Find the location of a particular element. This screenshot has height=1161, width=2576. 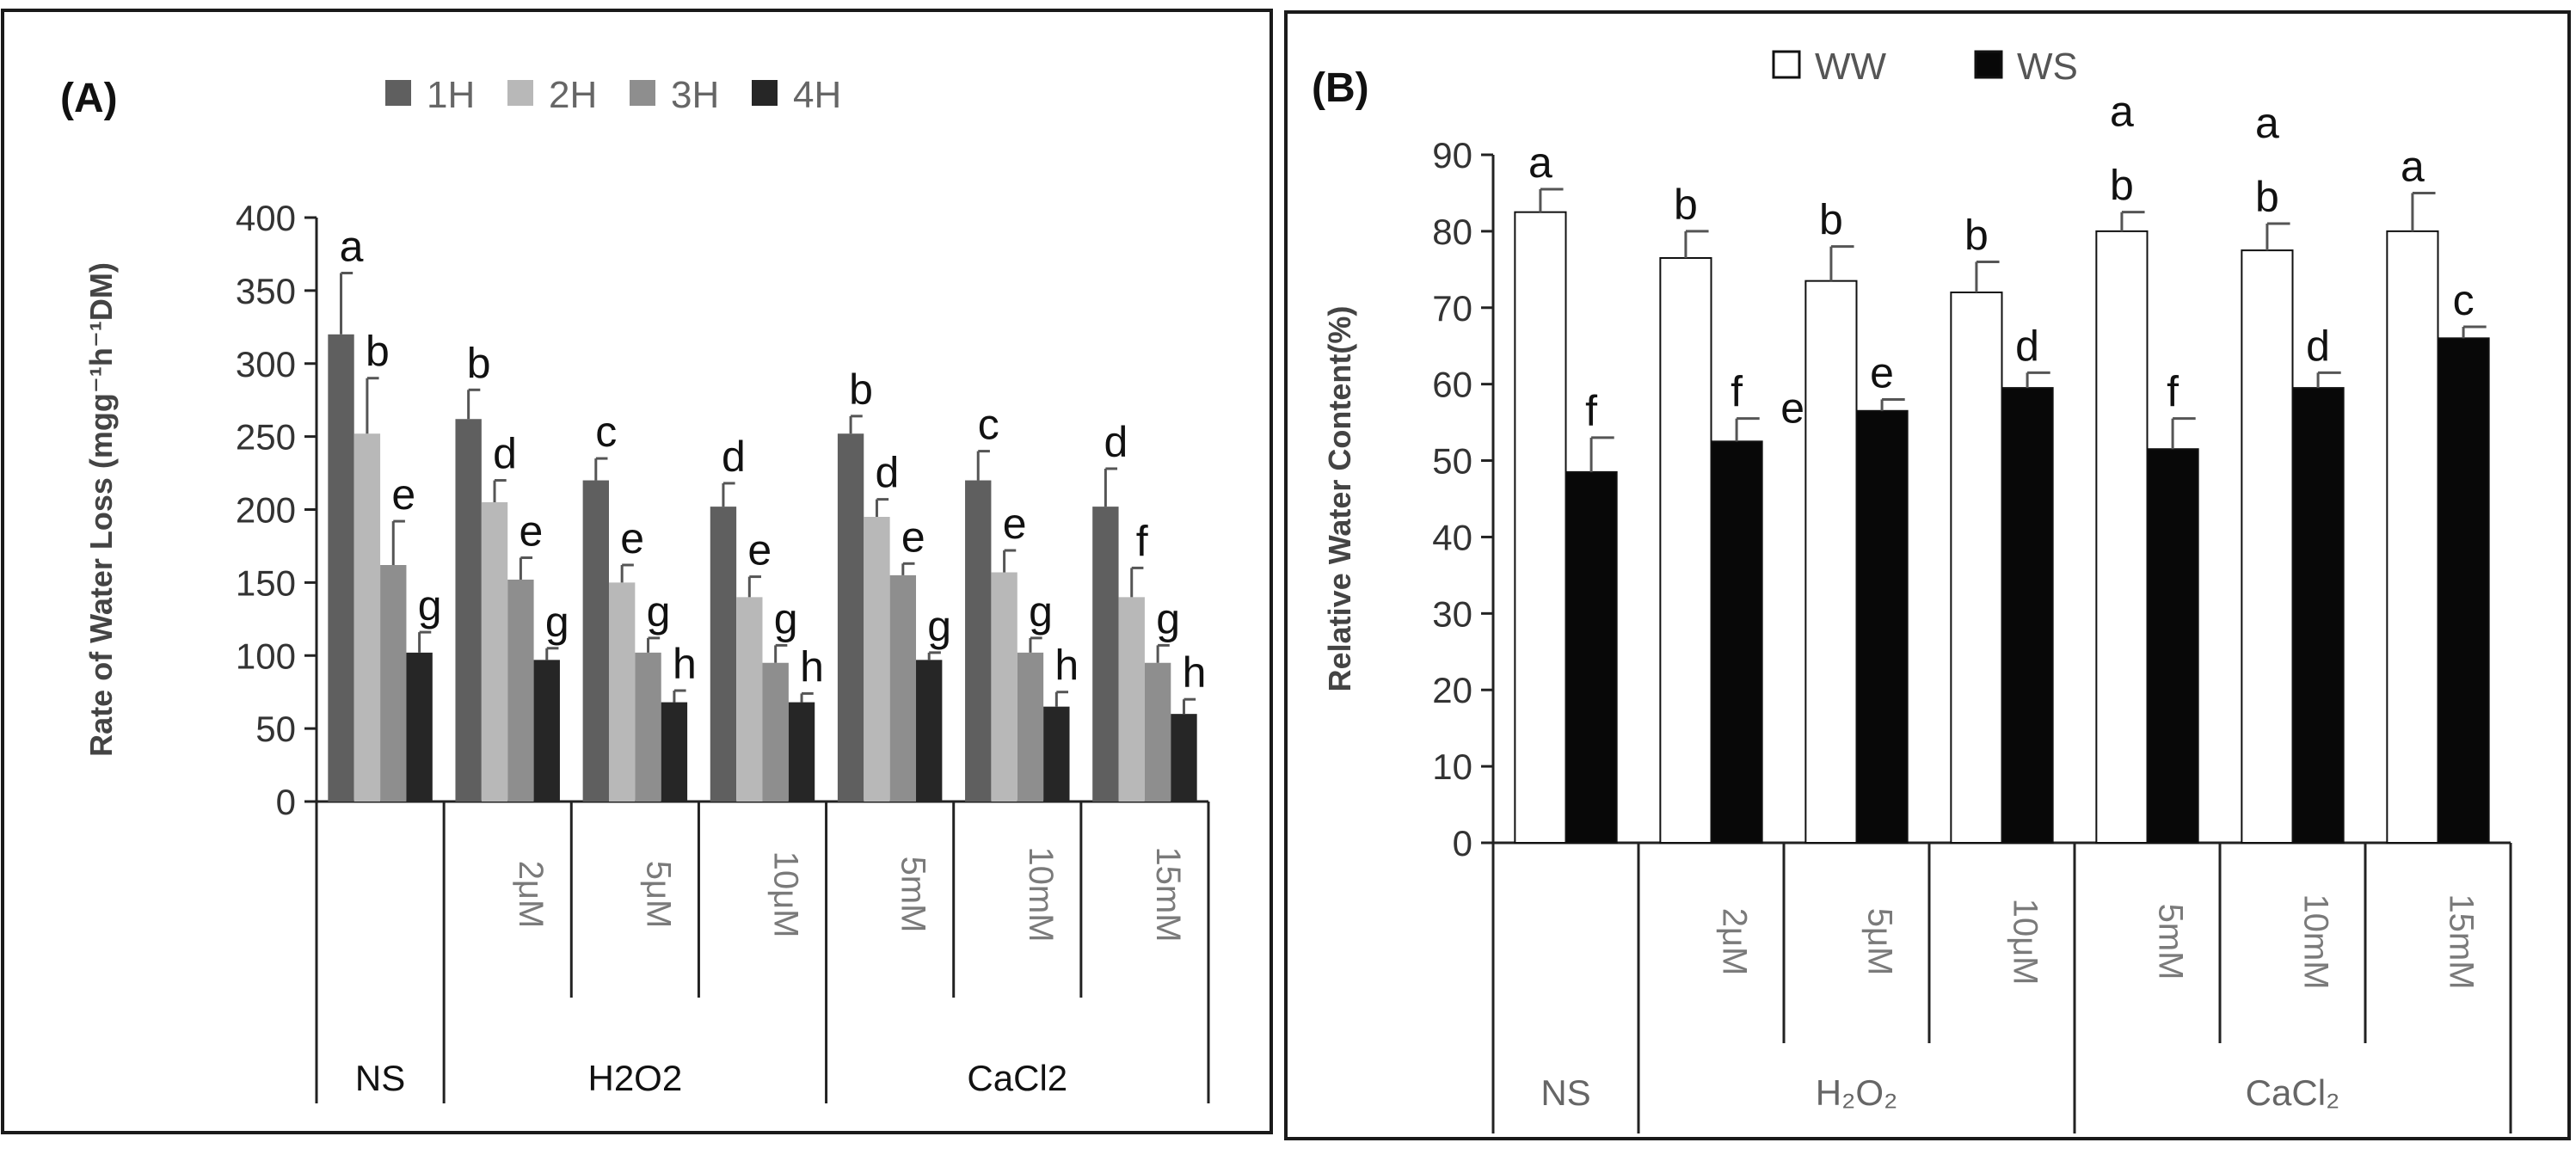

bar-4h-10mM is located at coordinates (1056, 754).